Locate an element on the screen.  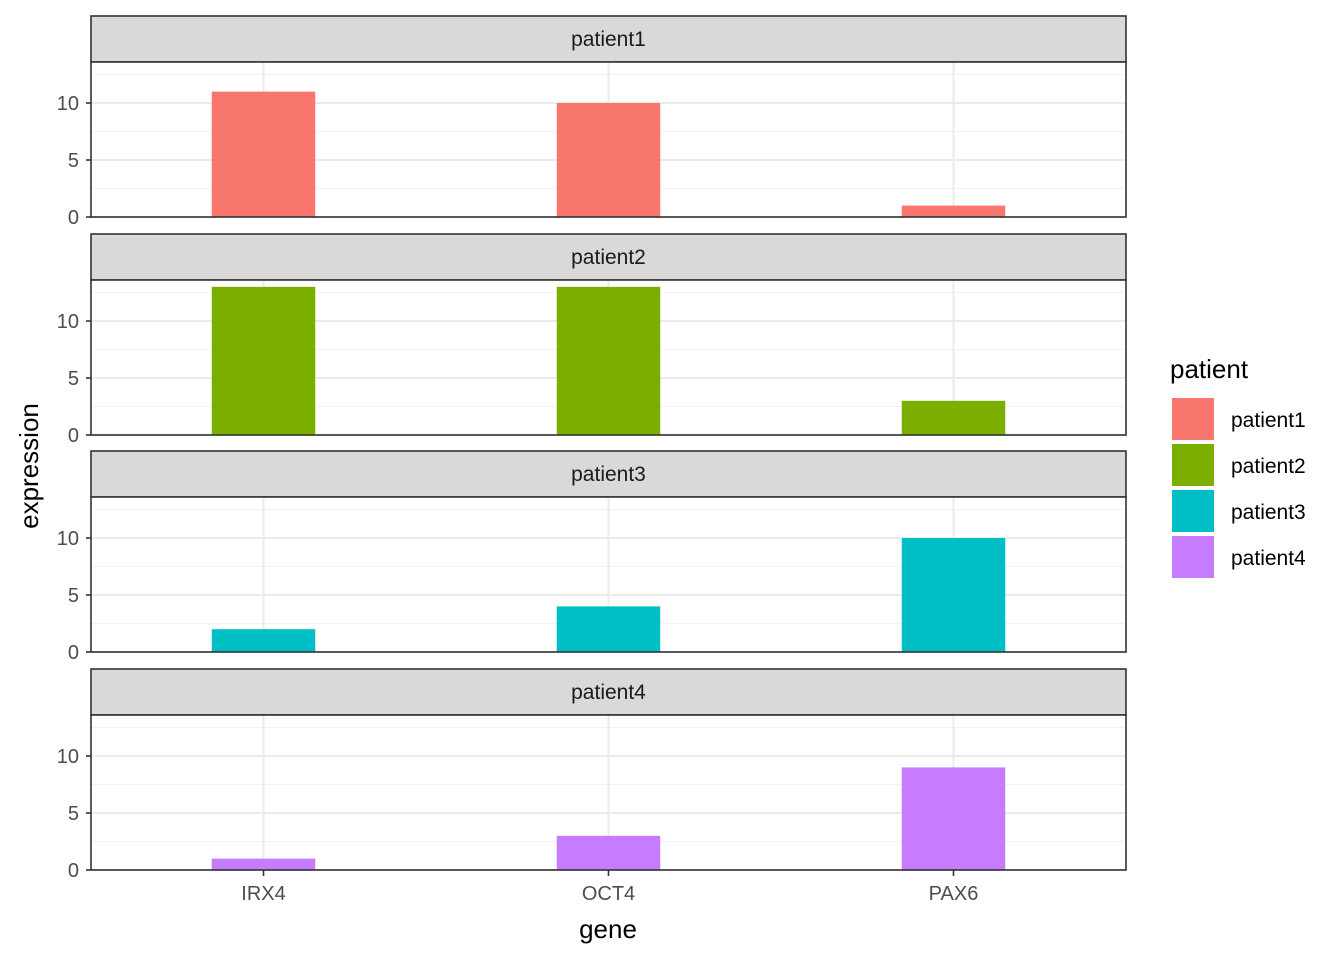
bar-patient4-irx4 is located at coordinates (263, 864).